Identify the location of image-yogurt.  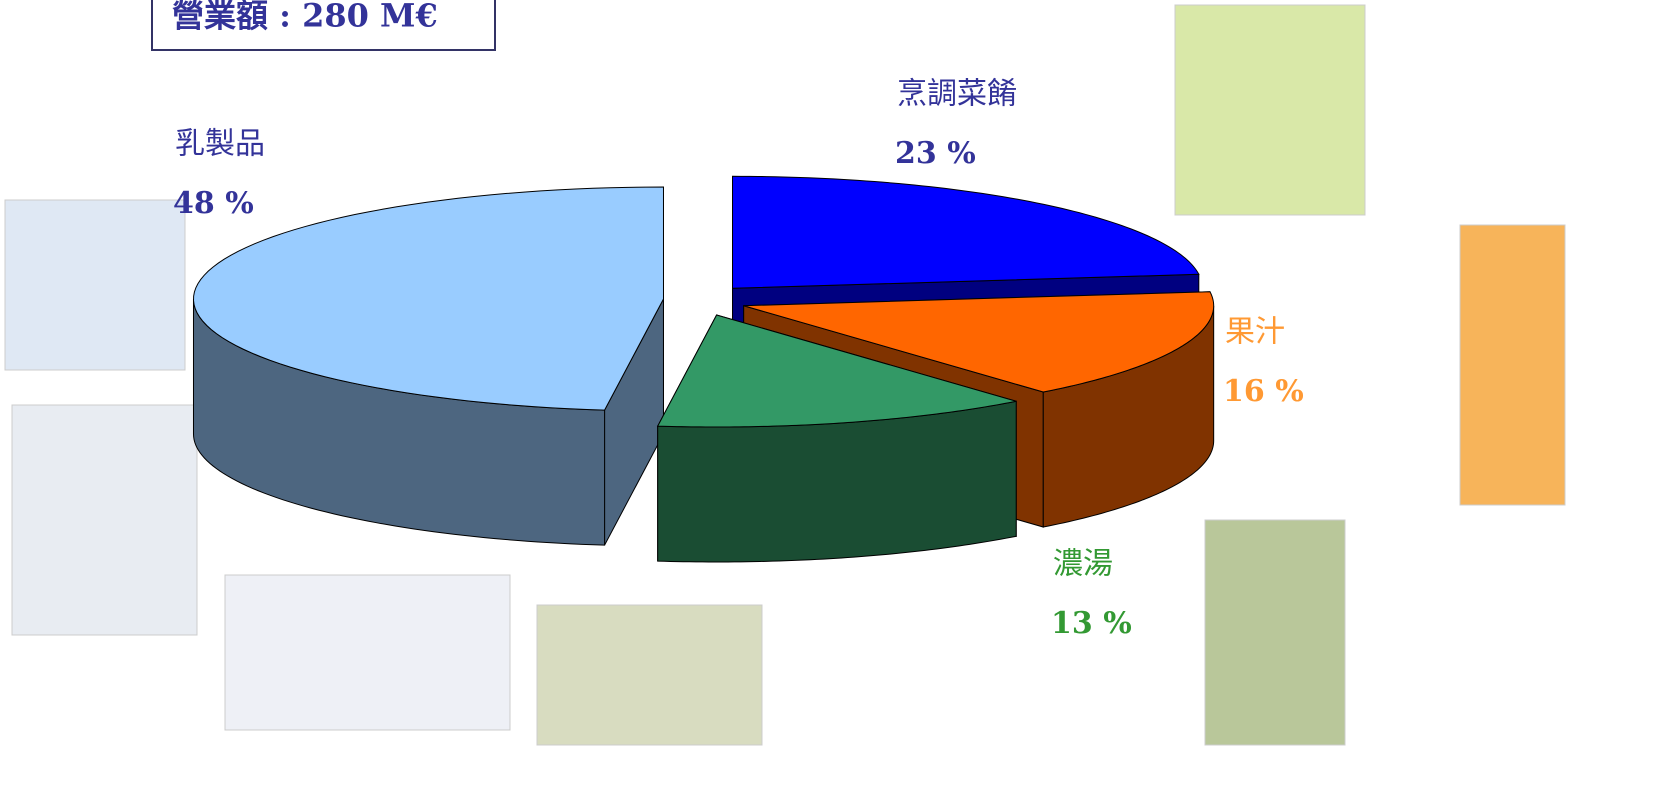
(95, 285).